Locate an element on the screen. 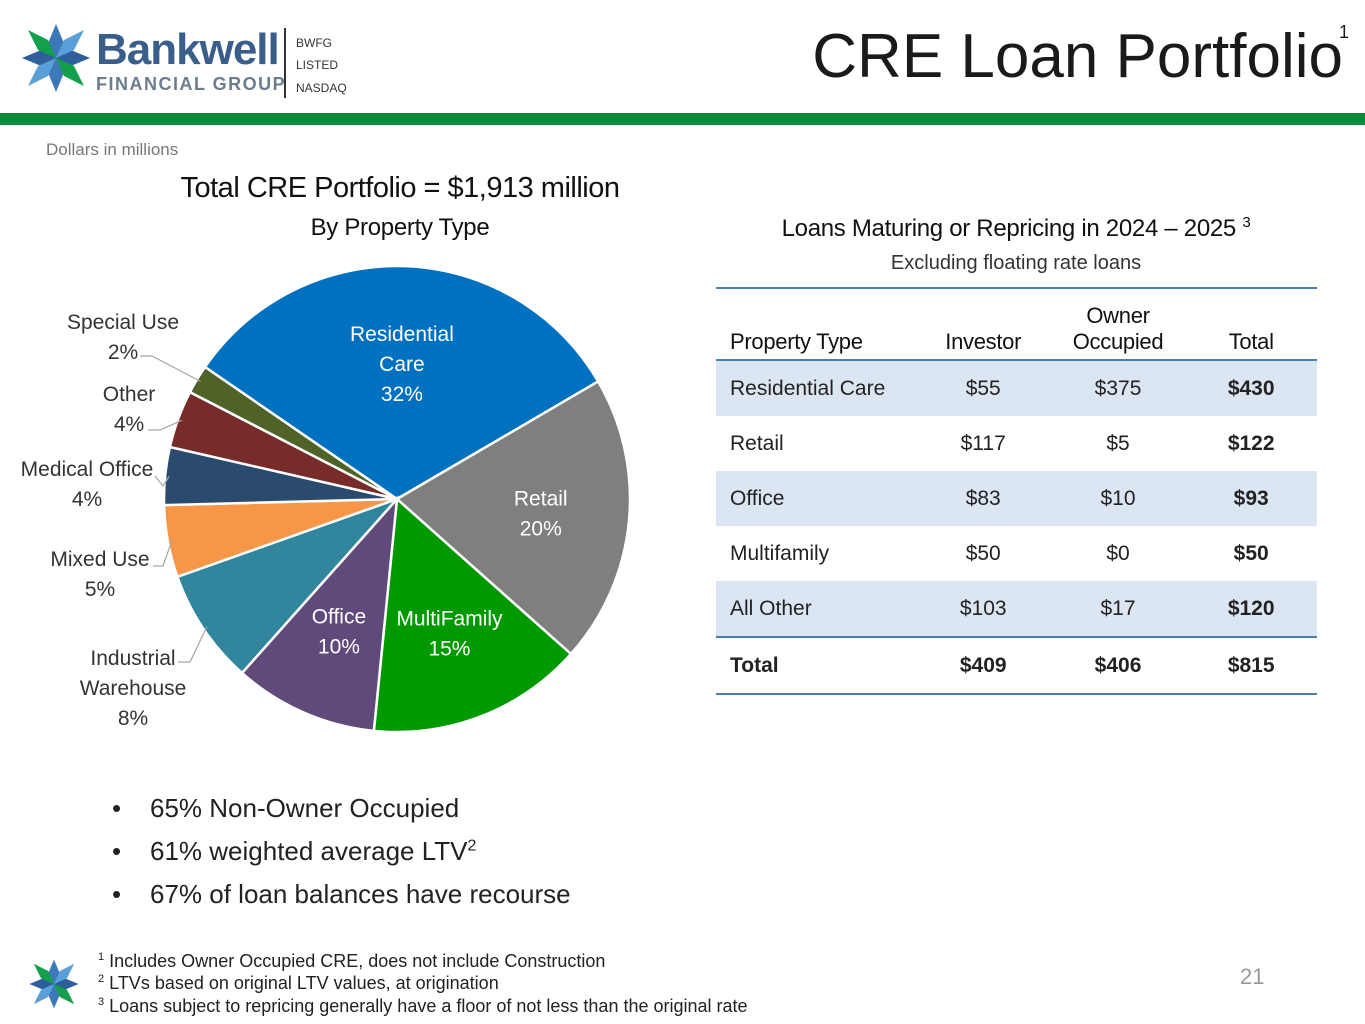 The height and width of the screenshot is (1024, 1365). header-divider is located at coordinates (285, 63).